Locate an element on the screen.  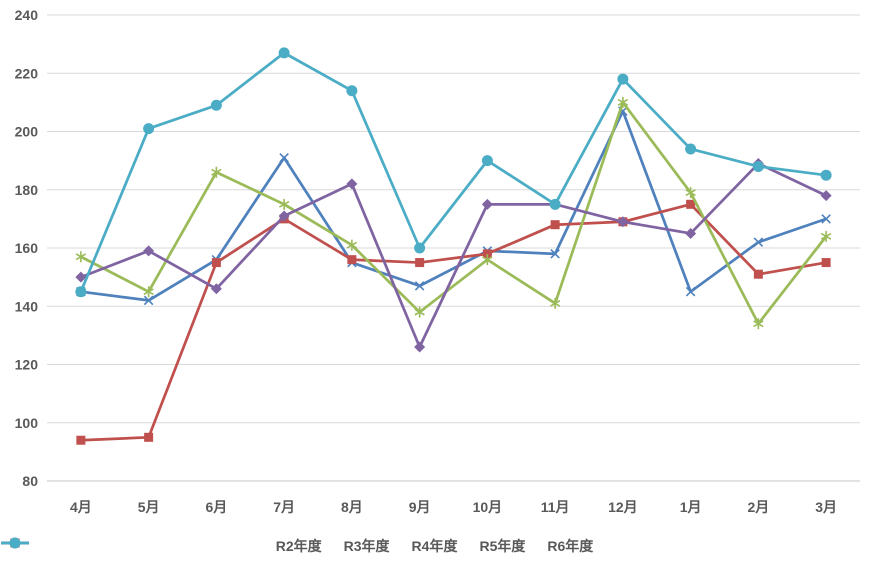
legend-swatch is located at coordinates (15, 543).